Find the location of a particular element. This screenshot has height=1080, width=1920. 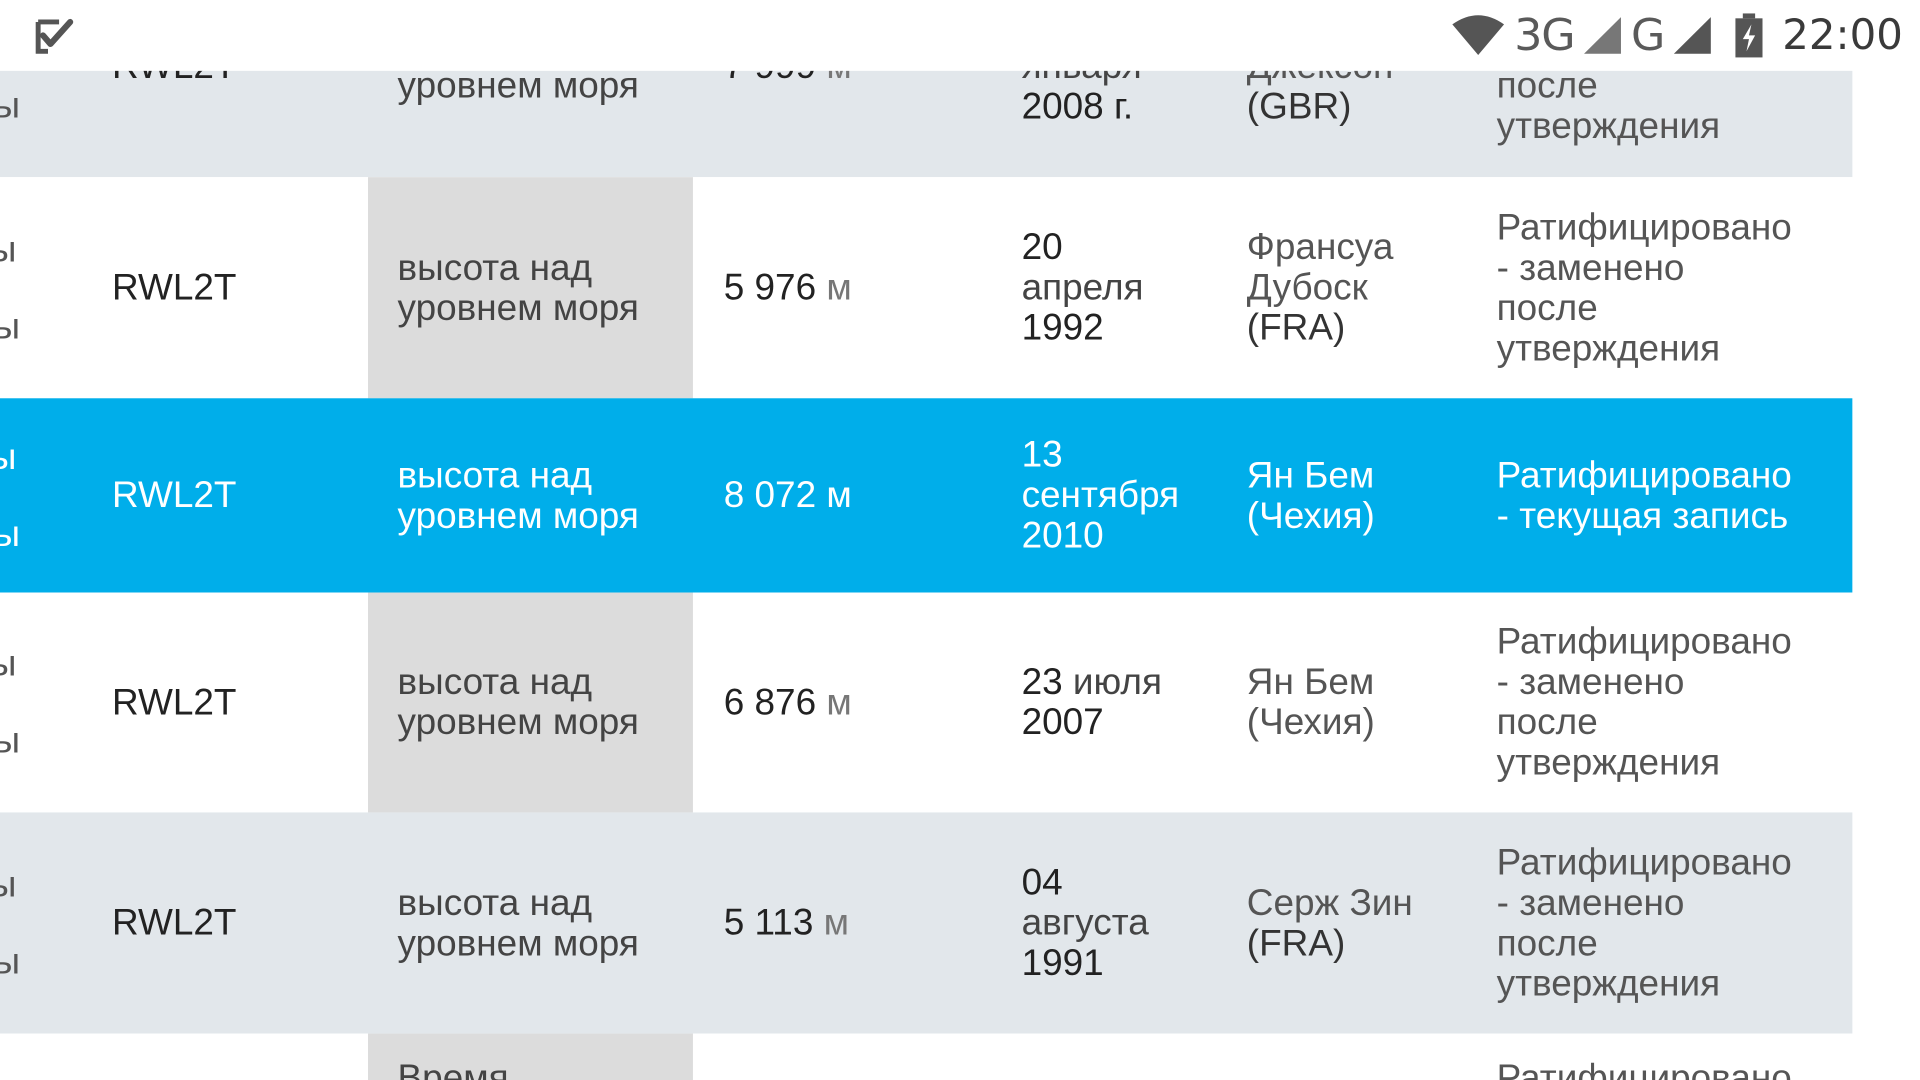

value-text: 6 876 is located at coordinates (770, 702).